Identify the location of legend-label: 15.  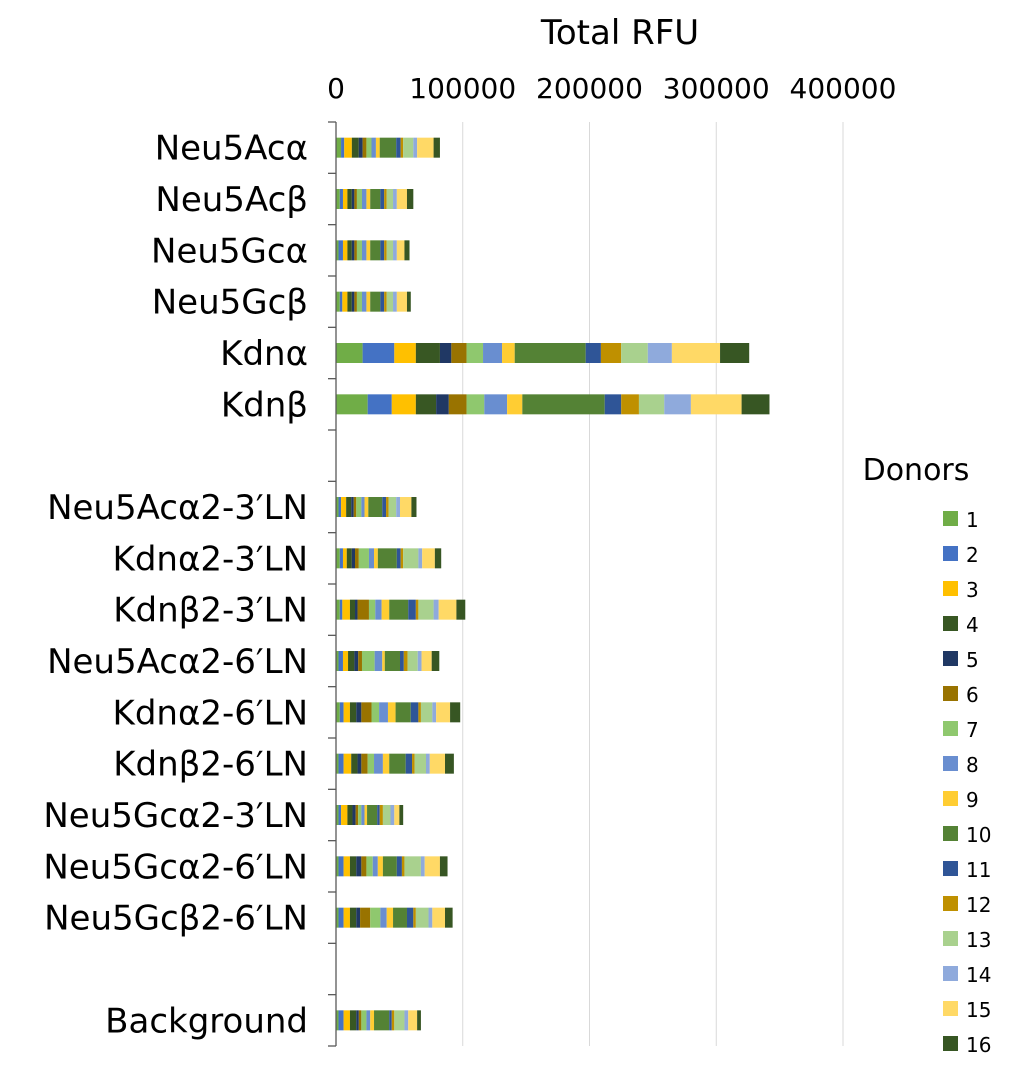
(978, 1010).